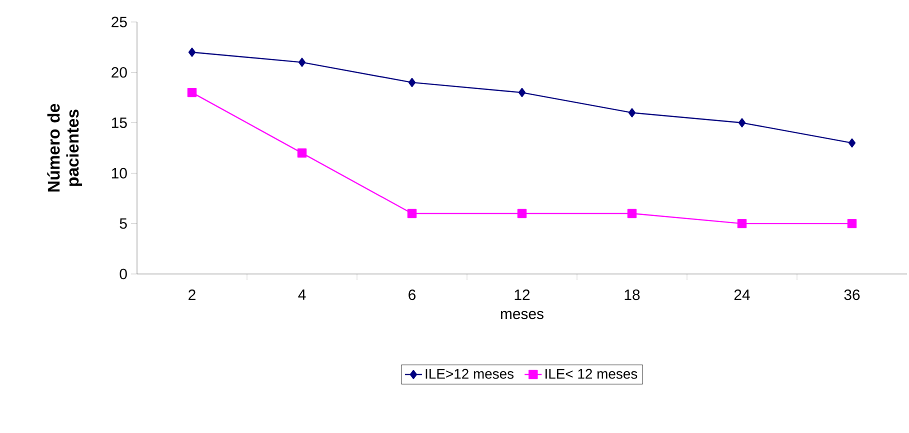 The width and height of the screenshot is (909, 433). Describe the element at coordinates (522, 315) in the screenshot. I see `x-axis-title: meses` at that location.